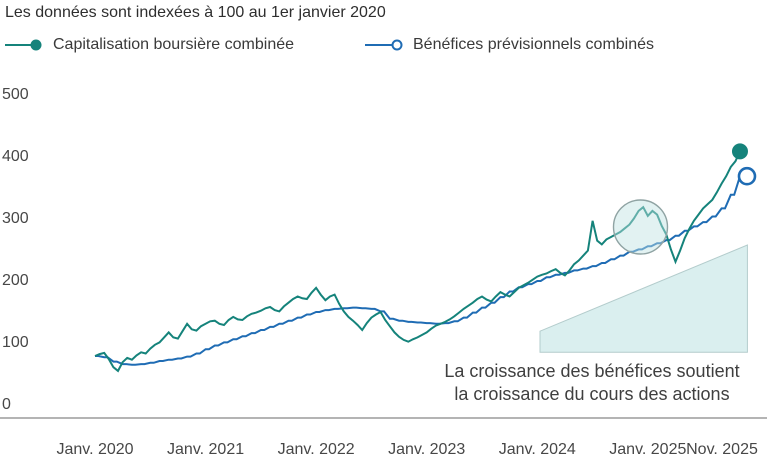  Describe the element at coordinates (95, 449) in the screenshot. I see `x-axis-tick-label: Janv. 2020` at that location.